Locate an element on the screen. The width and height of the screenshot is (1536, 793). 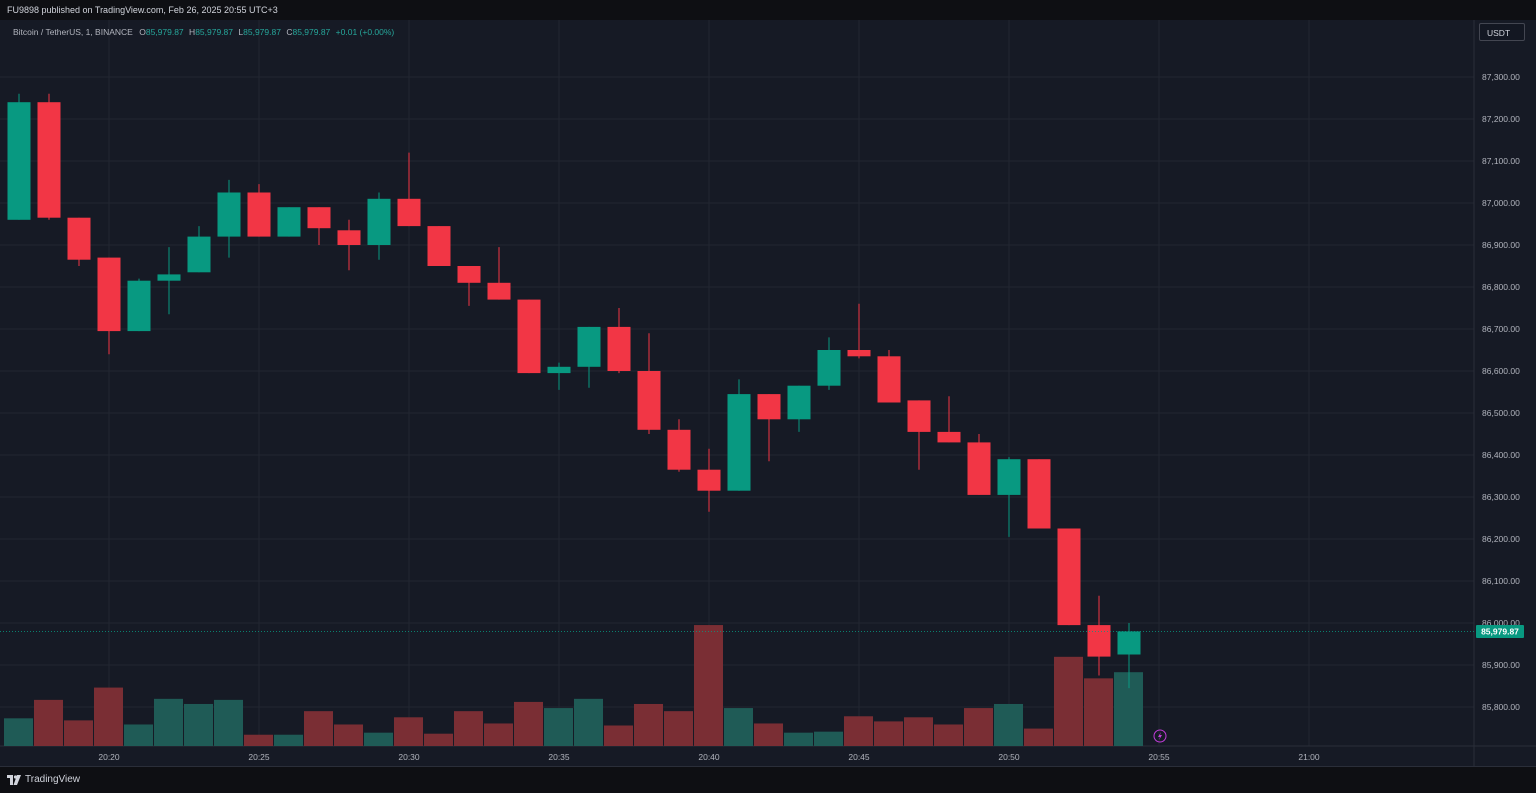
tradingview-brand: TradingView is located at coordinates (43, 779).